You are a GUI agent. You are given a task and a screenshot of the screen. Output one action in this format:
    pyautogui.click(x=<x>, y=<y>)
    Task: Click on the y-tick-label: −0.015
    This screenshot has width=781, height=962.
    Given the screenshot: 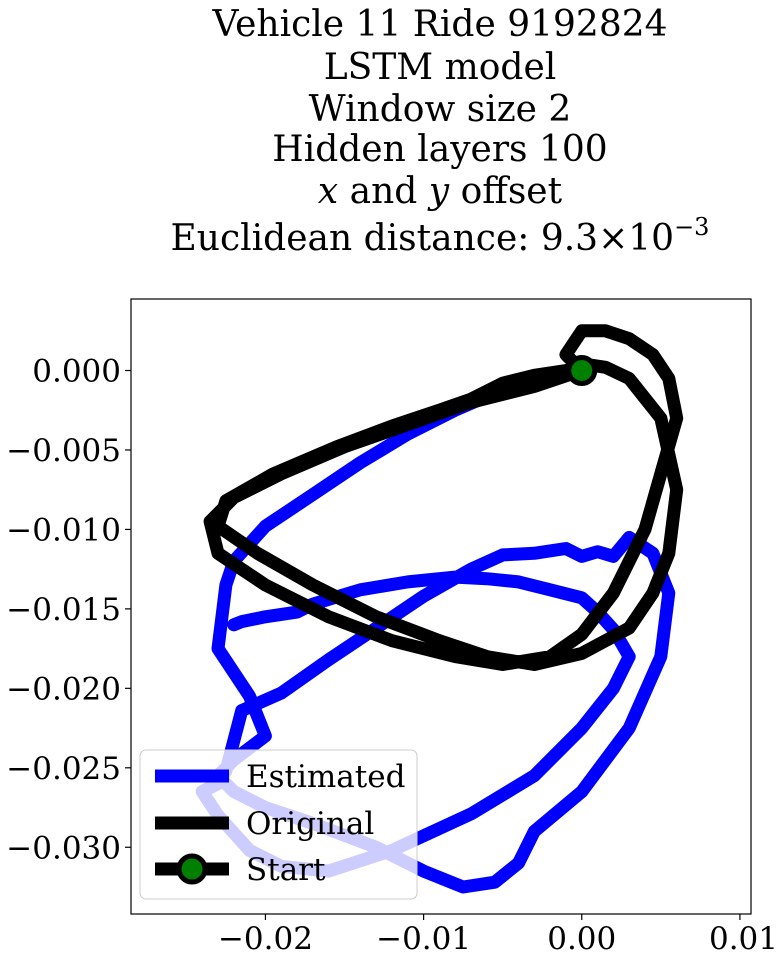 What is the action you would take?
    pyautogui.click(x=63, y=610)
    